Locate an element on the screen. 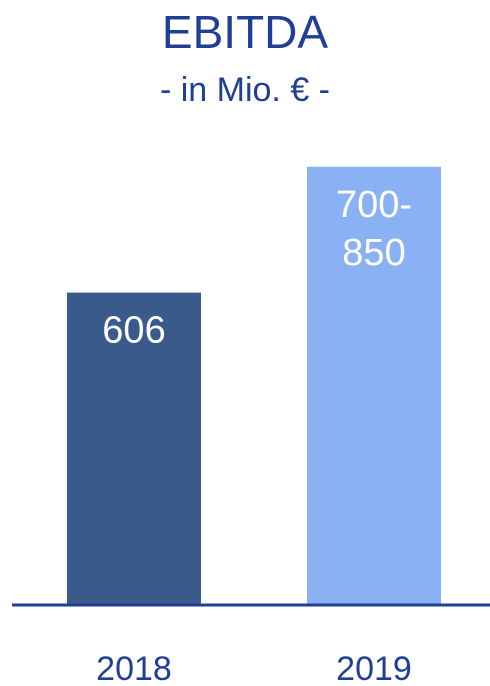 The width and height of the screenshot is (490, 686). data-label-2018: 606 is located at coordinates (133, 331).